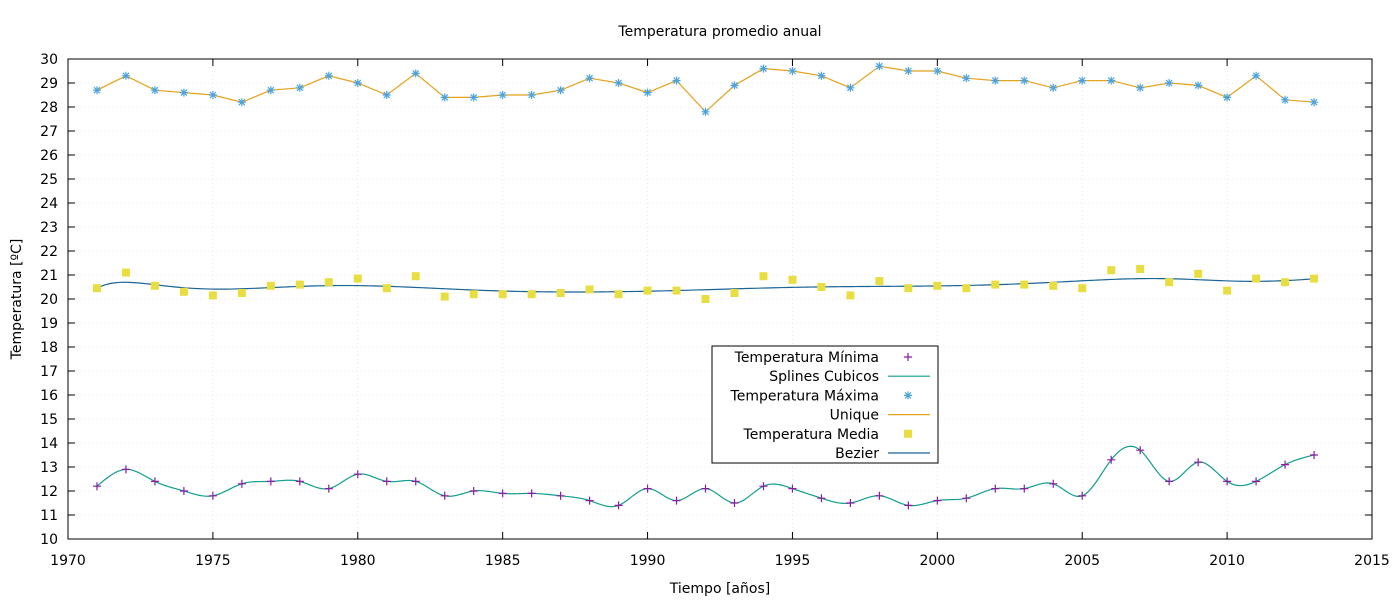 This screenshot has height=600, width=1400. I want to click on x-axis-label: Tiempo [años], so click(719, 589).